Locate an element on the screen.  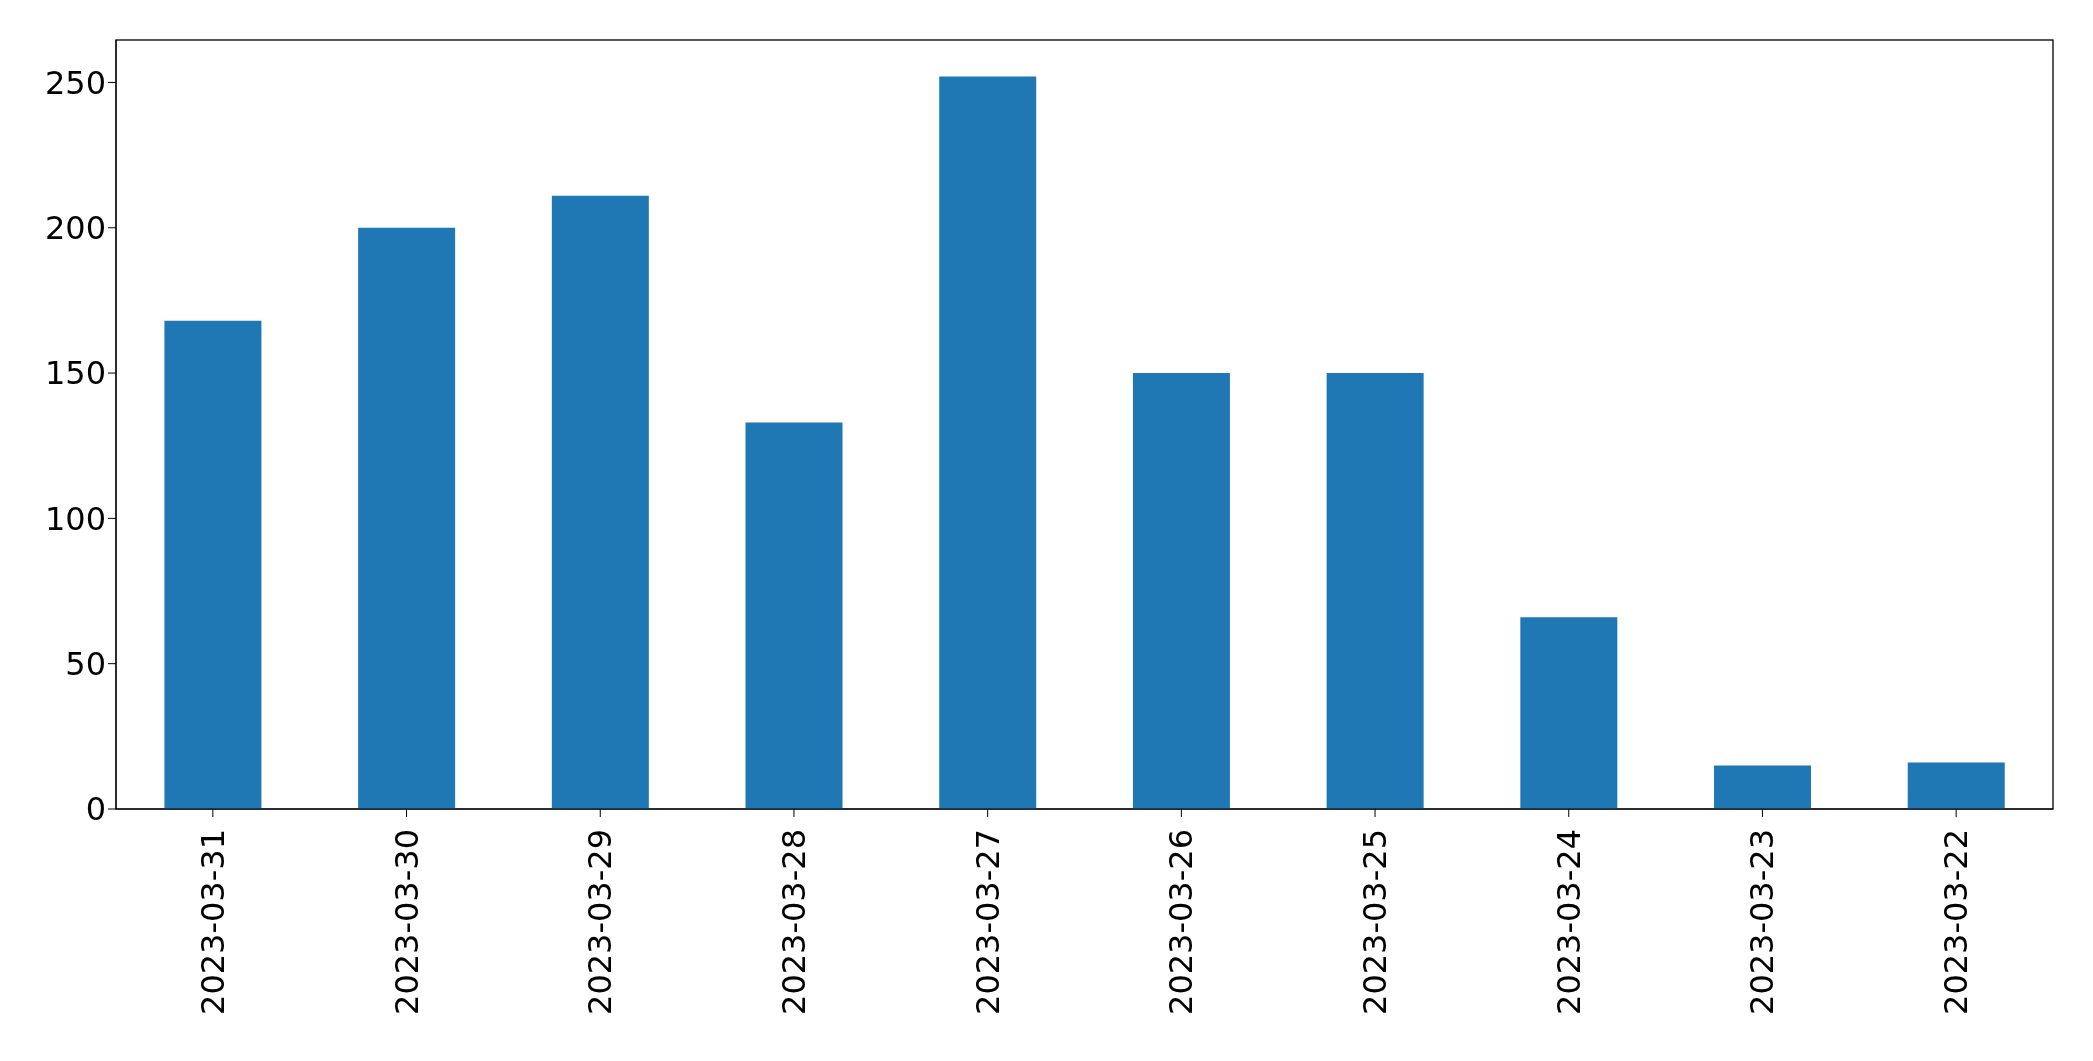
y-tick-label: 150 is located at coordinates (75, 373).